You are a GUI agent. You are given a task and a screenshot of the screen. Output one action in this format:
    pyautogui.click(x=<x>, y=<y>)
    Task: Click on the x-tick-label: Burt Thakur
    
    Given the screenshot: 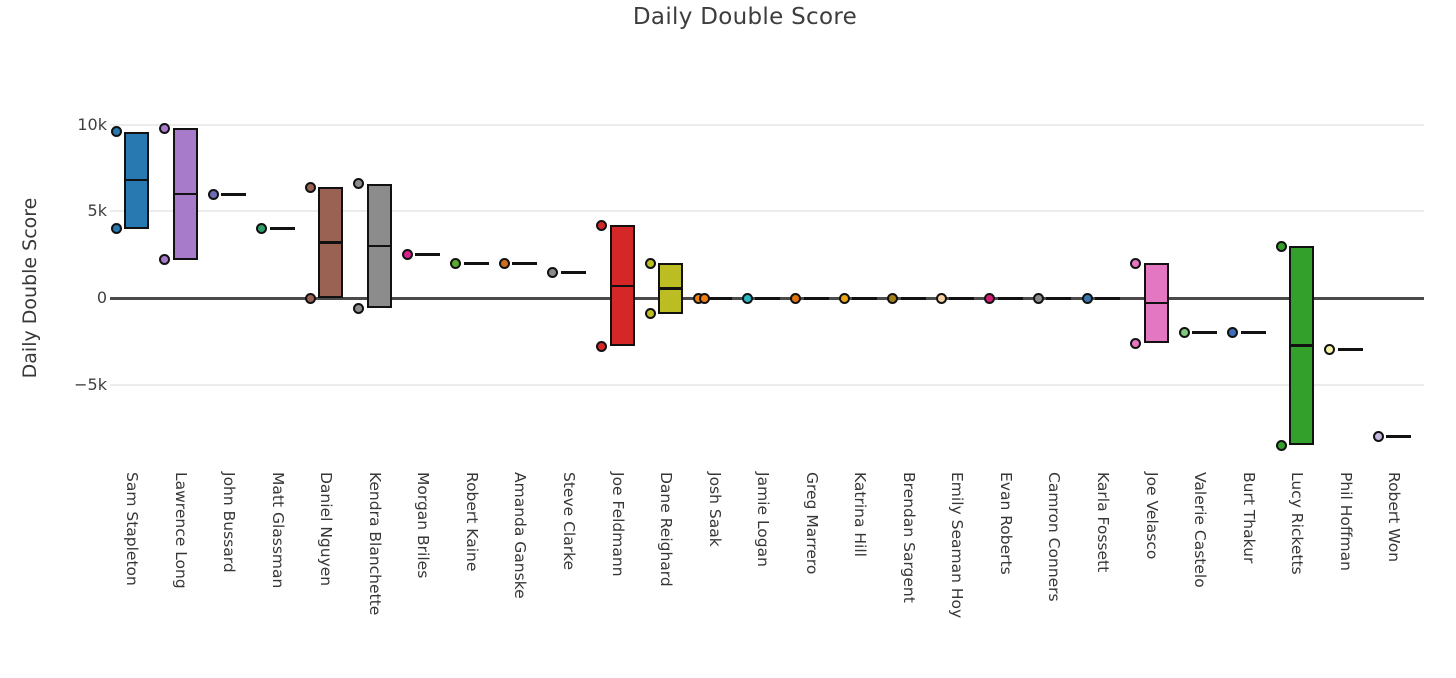 What is the action you would take?
    pyautogui.click(x=1248, y=518)
    